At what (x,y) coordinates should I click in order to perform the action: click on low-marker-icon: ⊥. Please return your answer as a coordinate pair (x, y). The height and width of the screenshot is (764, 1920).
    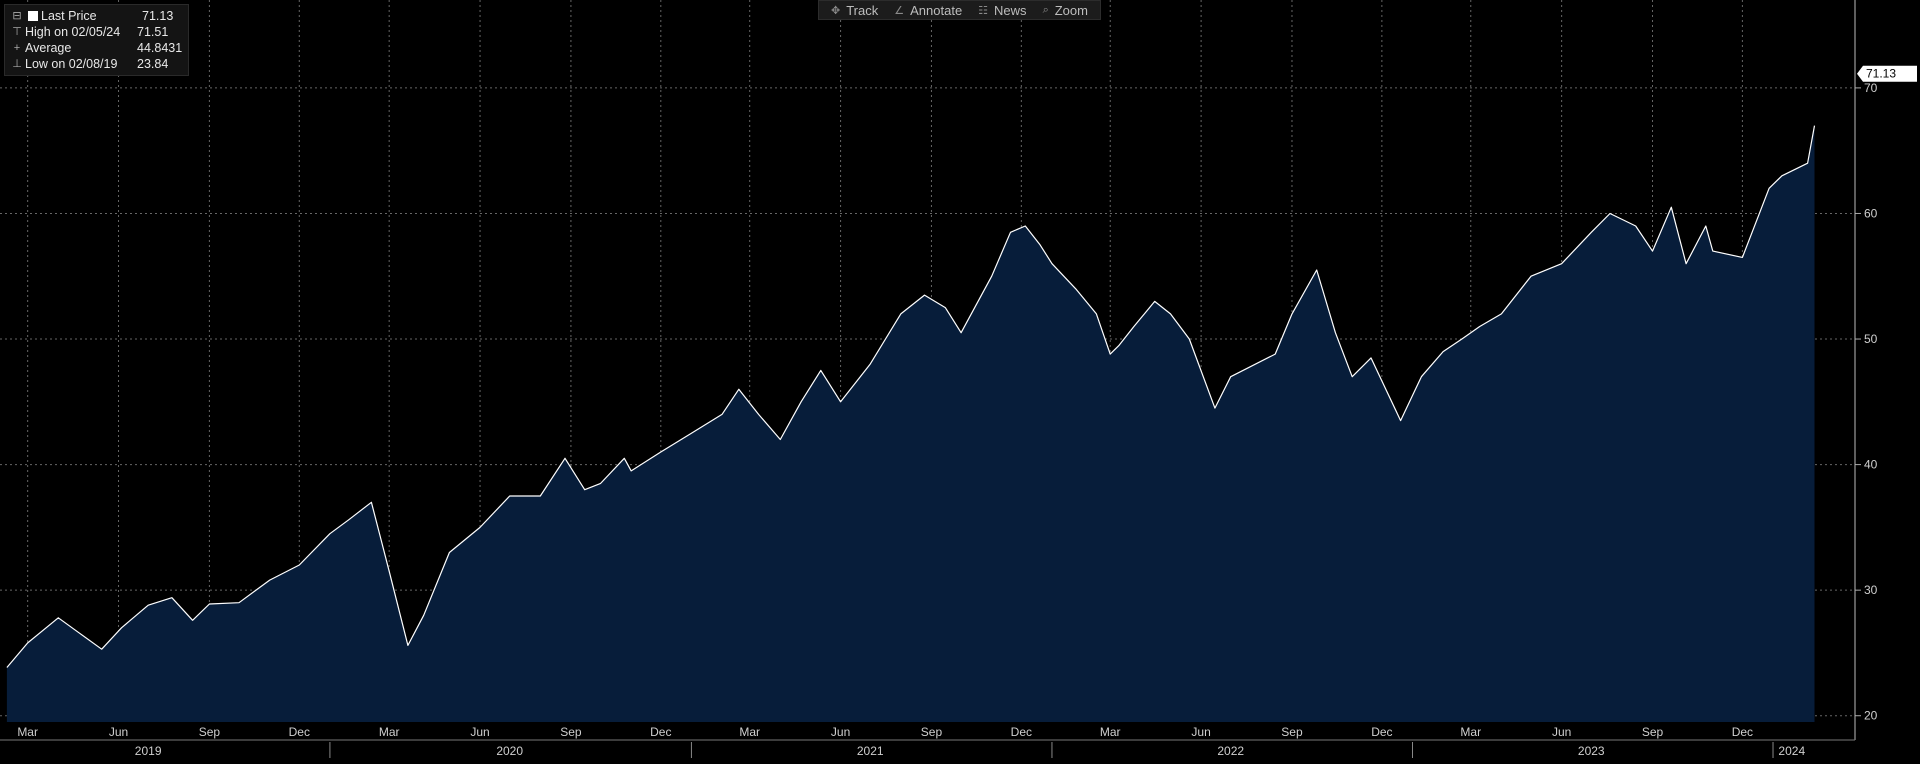
    Looking at the image, I should click on (17, 64).